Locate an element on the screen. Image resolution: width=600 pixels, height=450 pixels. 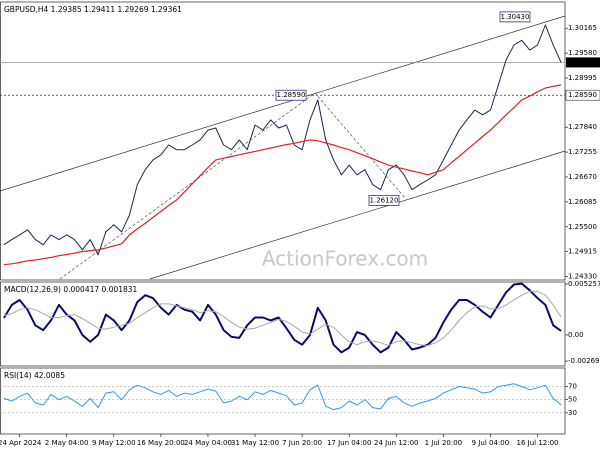
y-tick-label: 50 is located at coordinates (572, 400).